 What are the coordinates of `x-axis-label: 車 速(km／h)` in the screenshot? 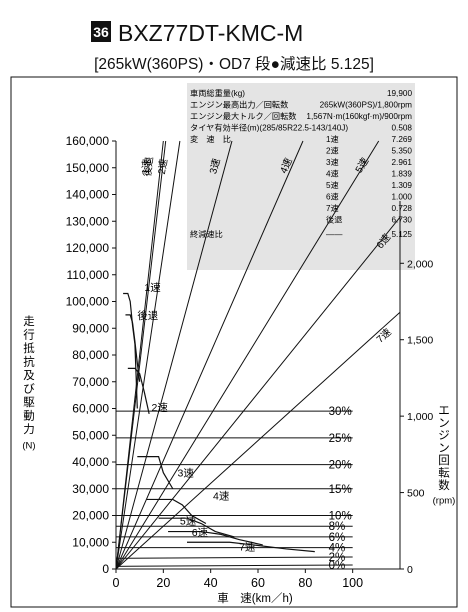 It's located at (255, 598).